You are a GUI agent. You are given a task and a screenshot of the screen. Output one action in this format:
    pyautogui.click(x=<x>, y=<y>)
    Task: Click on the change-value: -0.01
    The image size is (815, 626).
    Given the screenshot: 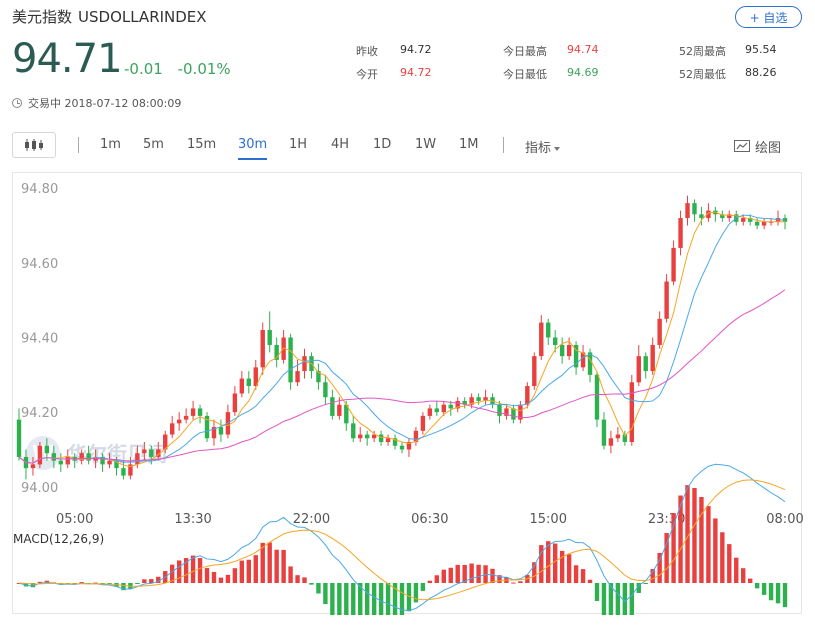 What is the action you would take?
    pyautogui.click(x=143, y=69)
    